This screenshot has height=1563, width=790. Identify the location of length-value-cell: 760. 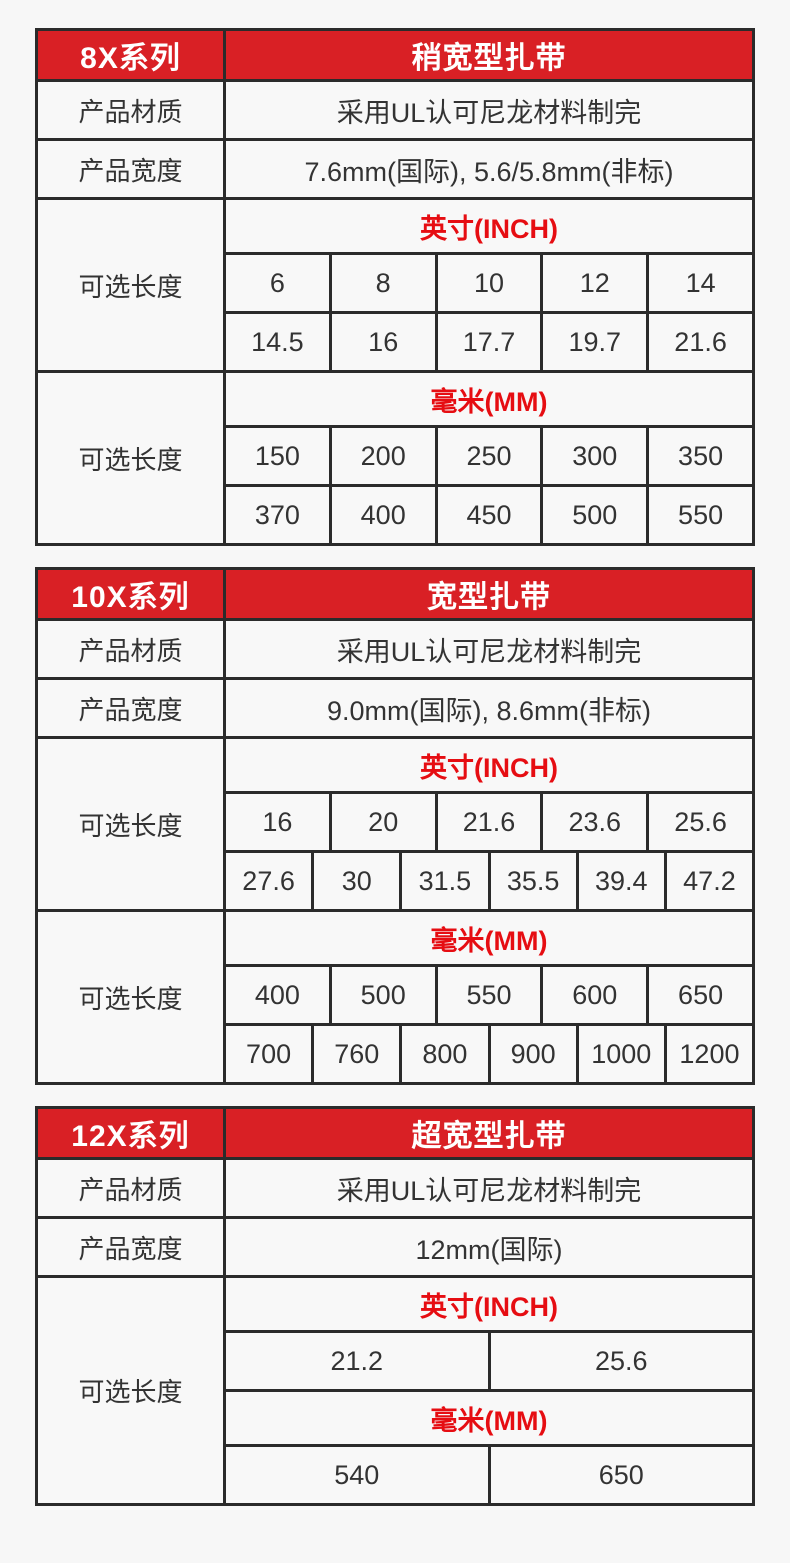
(355, 1054).